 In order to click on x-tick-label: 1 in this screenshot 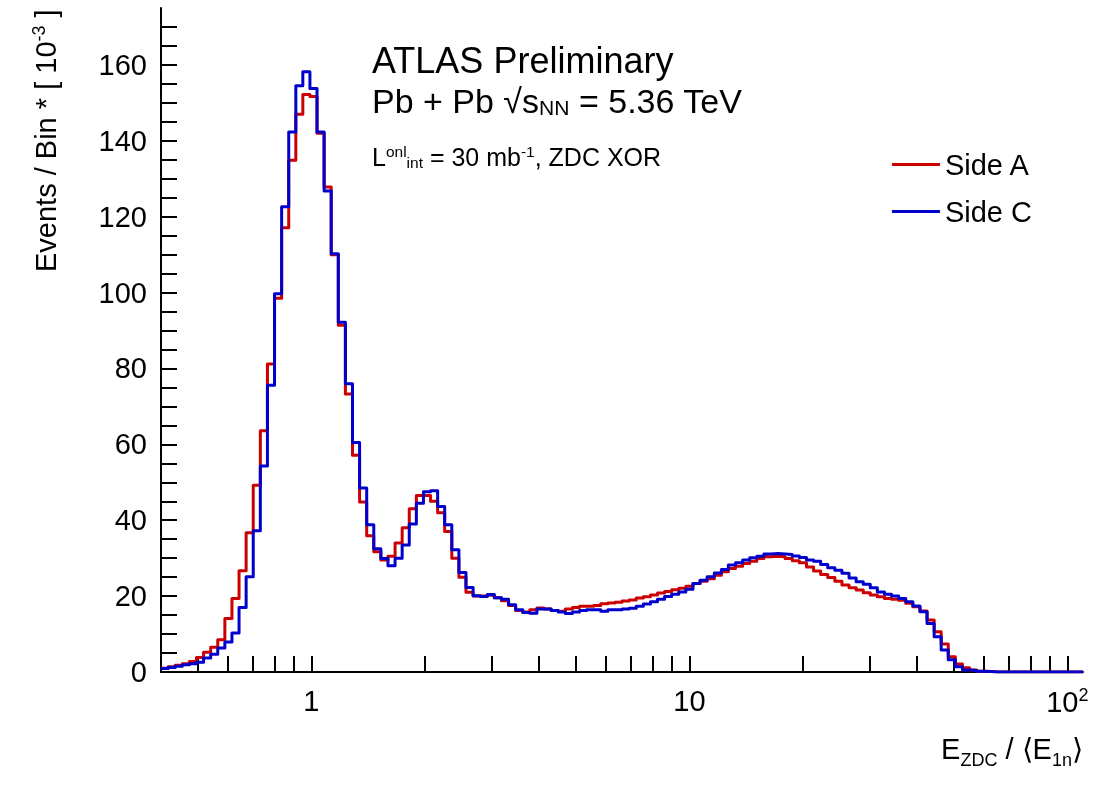, I will do `click(311, 700)`.